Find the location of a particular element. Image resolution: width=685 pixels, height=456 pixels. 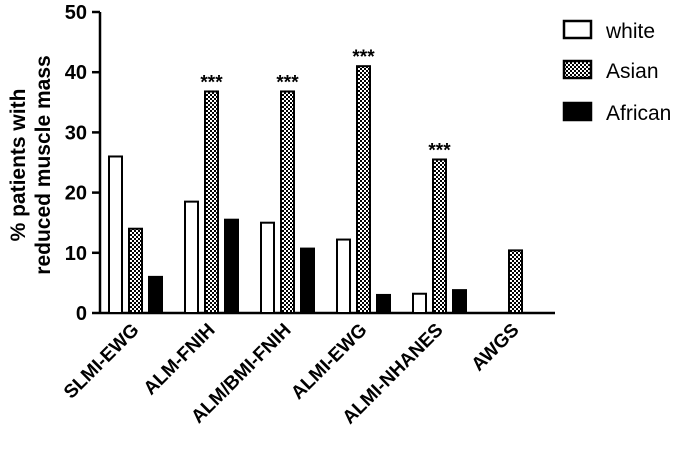

y-tick-label: 0 is located at coordinates (81, 314).